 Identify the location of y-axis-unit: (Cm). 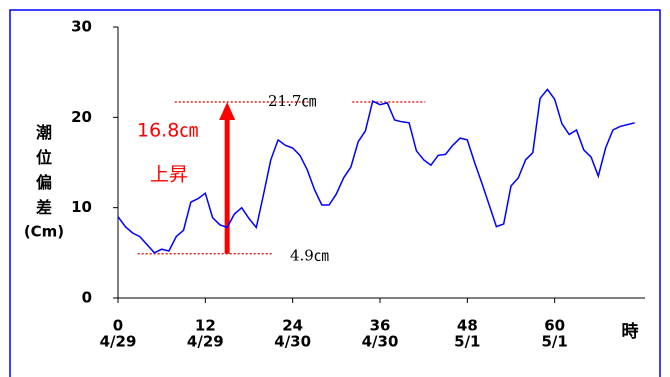
(44, 232).